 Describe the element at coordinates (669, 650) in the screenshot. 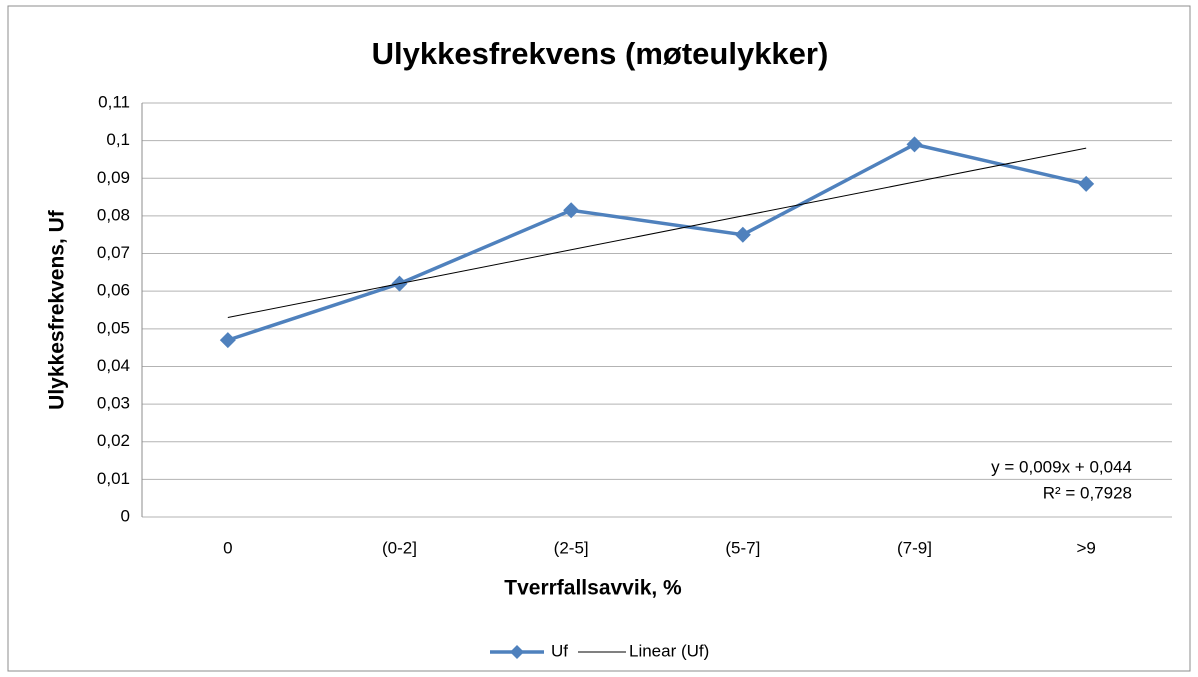

I see `legend-label: Linear (Uf)` at that location.